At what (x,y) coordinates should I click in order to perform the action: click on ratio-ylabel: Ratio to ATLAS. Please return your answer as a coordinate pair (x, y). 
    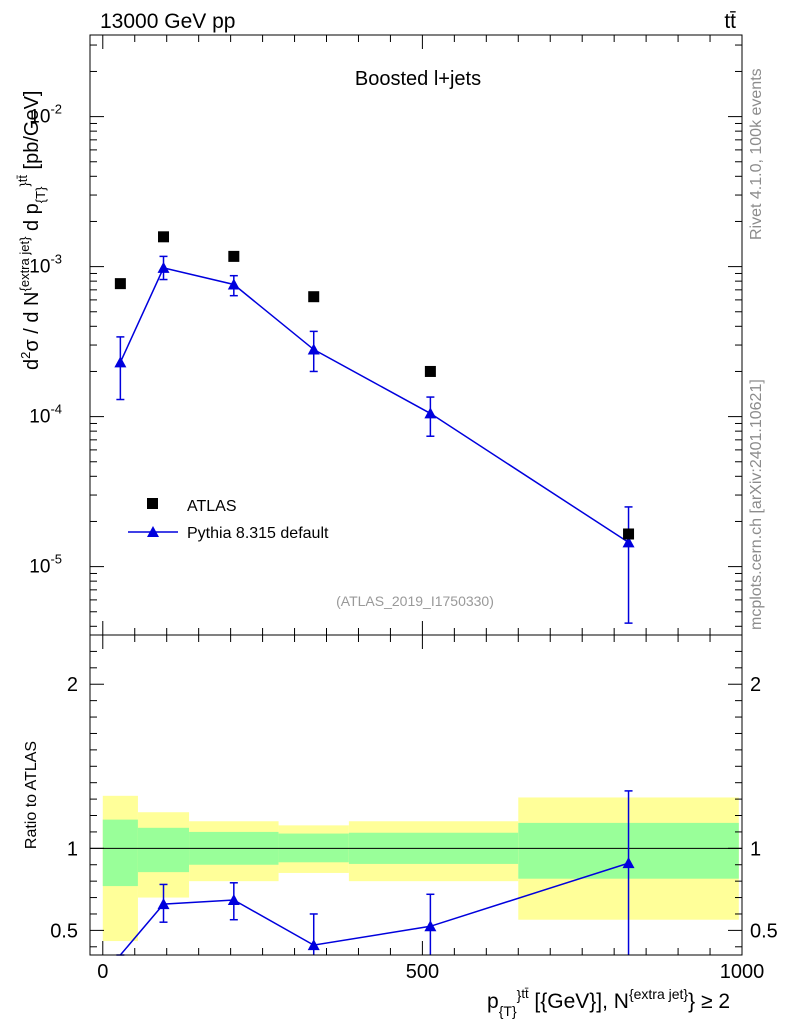
    Looking at the image, I should click on (31, 795).